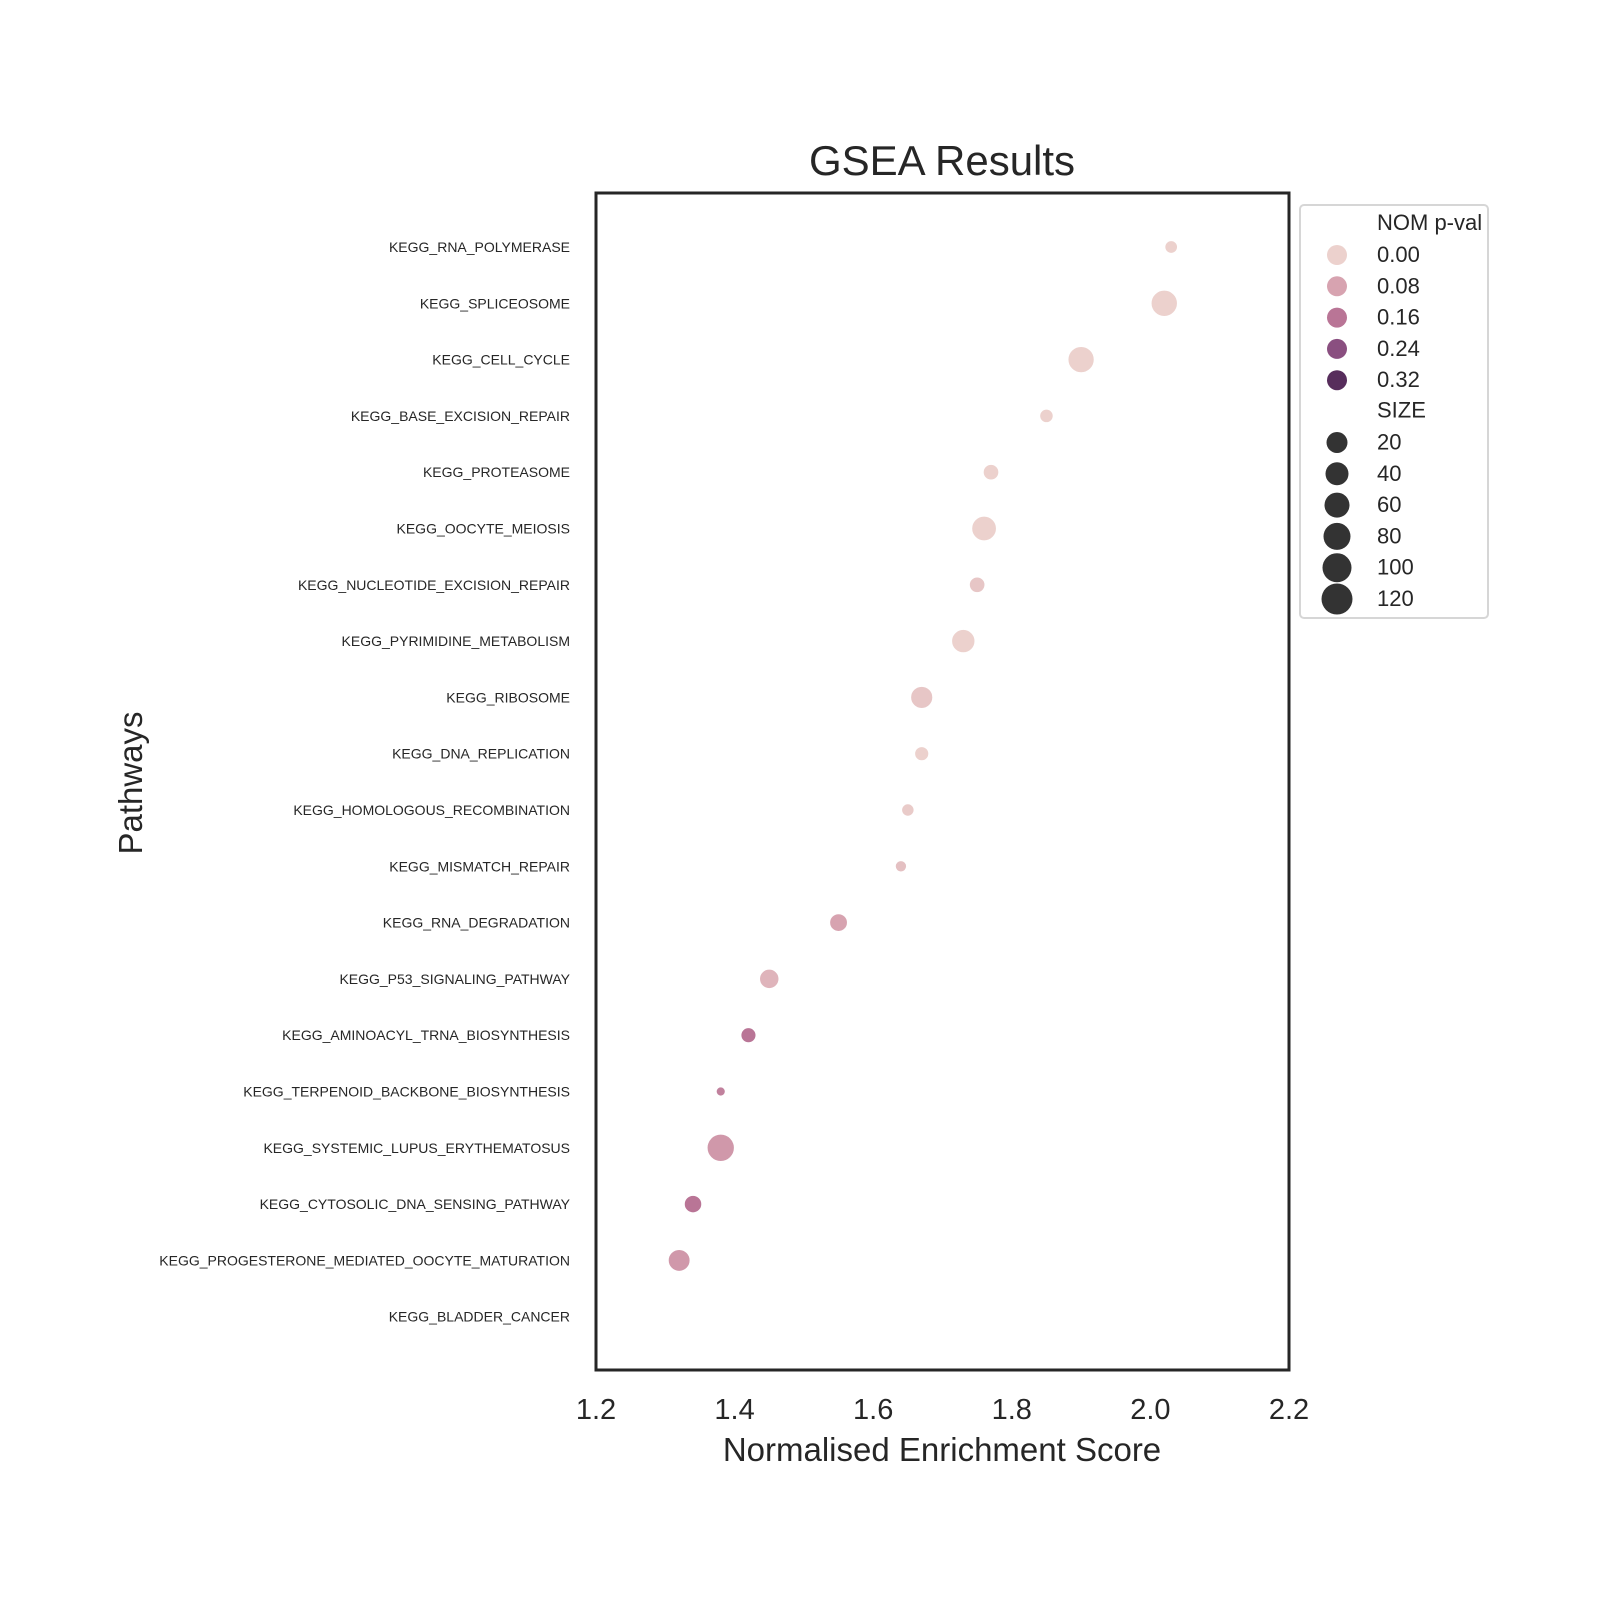 Image resolution: width=1600 pixels, height=1600 pixels. I want to click on legend-hue-label: 0.08, so click(1398, 285).